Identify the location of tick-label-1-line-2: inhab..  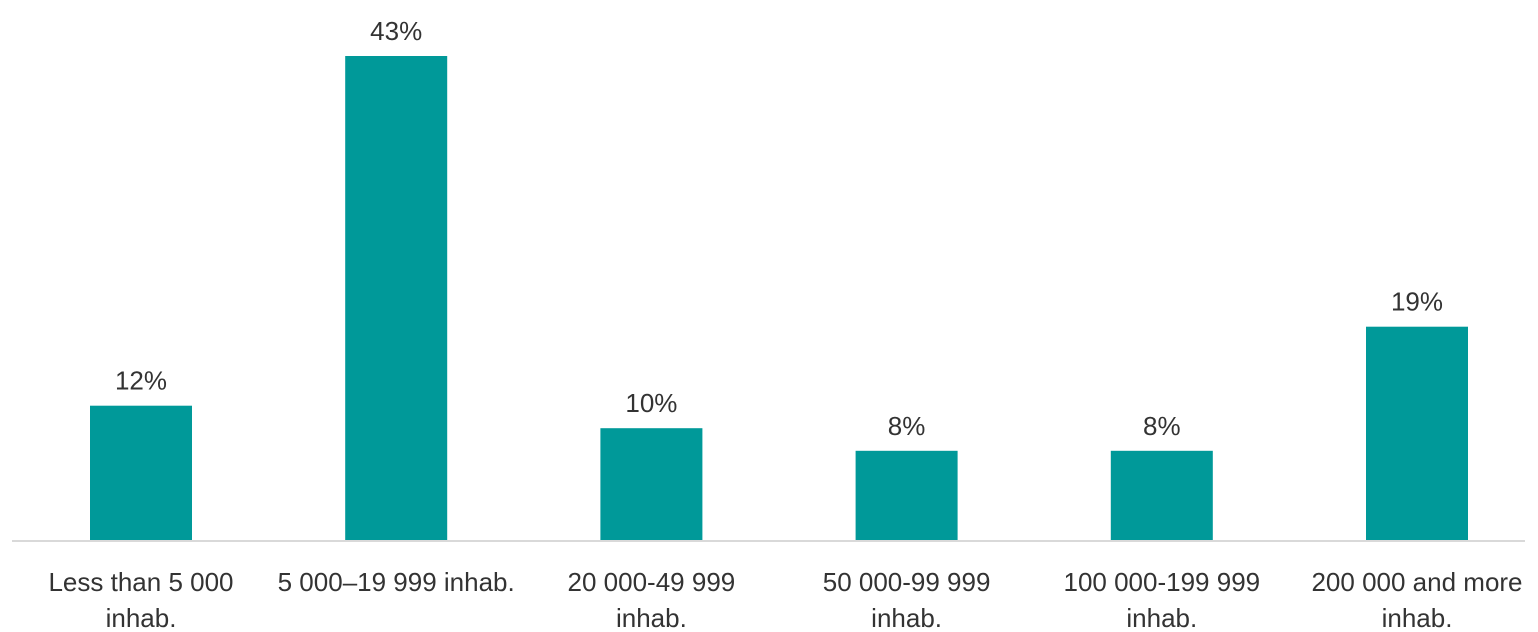
(141, 617).